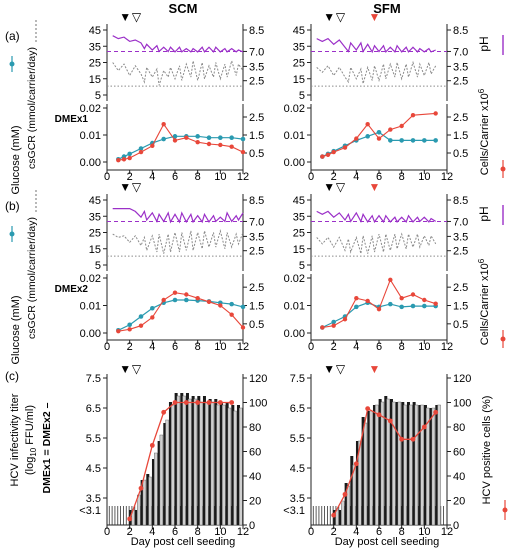 This screenshot has width=527, height=550. Describe the element at coordinates (379, 177) in the screenshot. I see `x-tick-label: 6` at that location.